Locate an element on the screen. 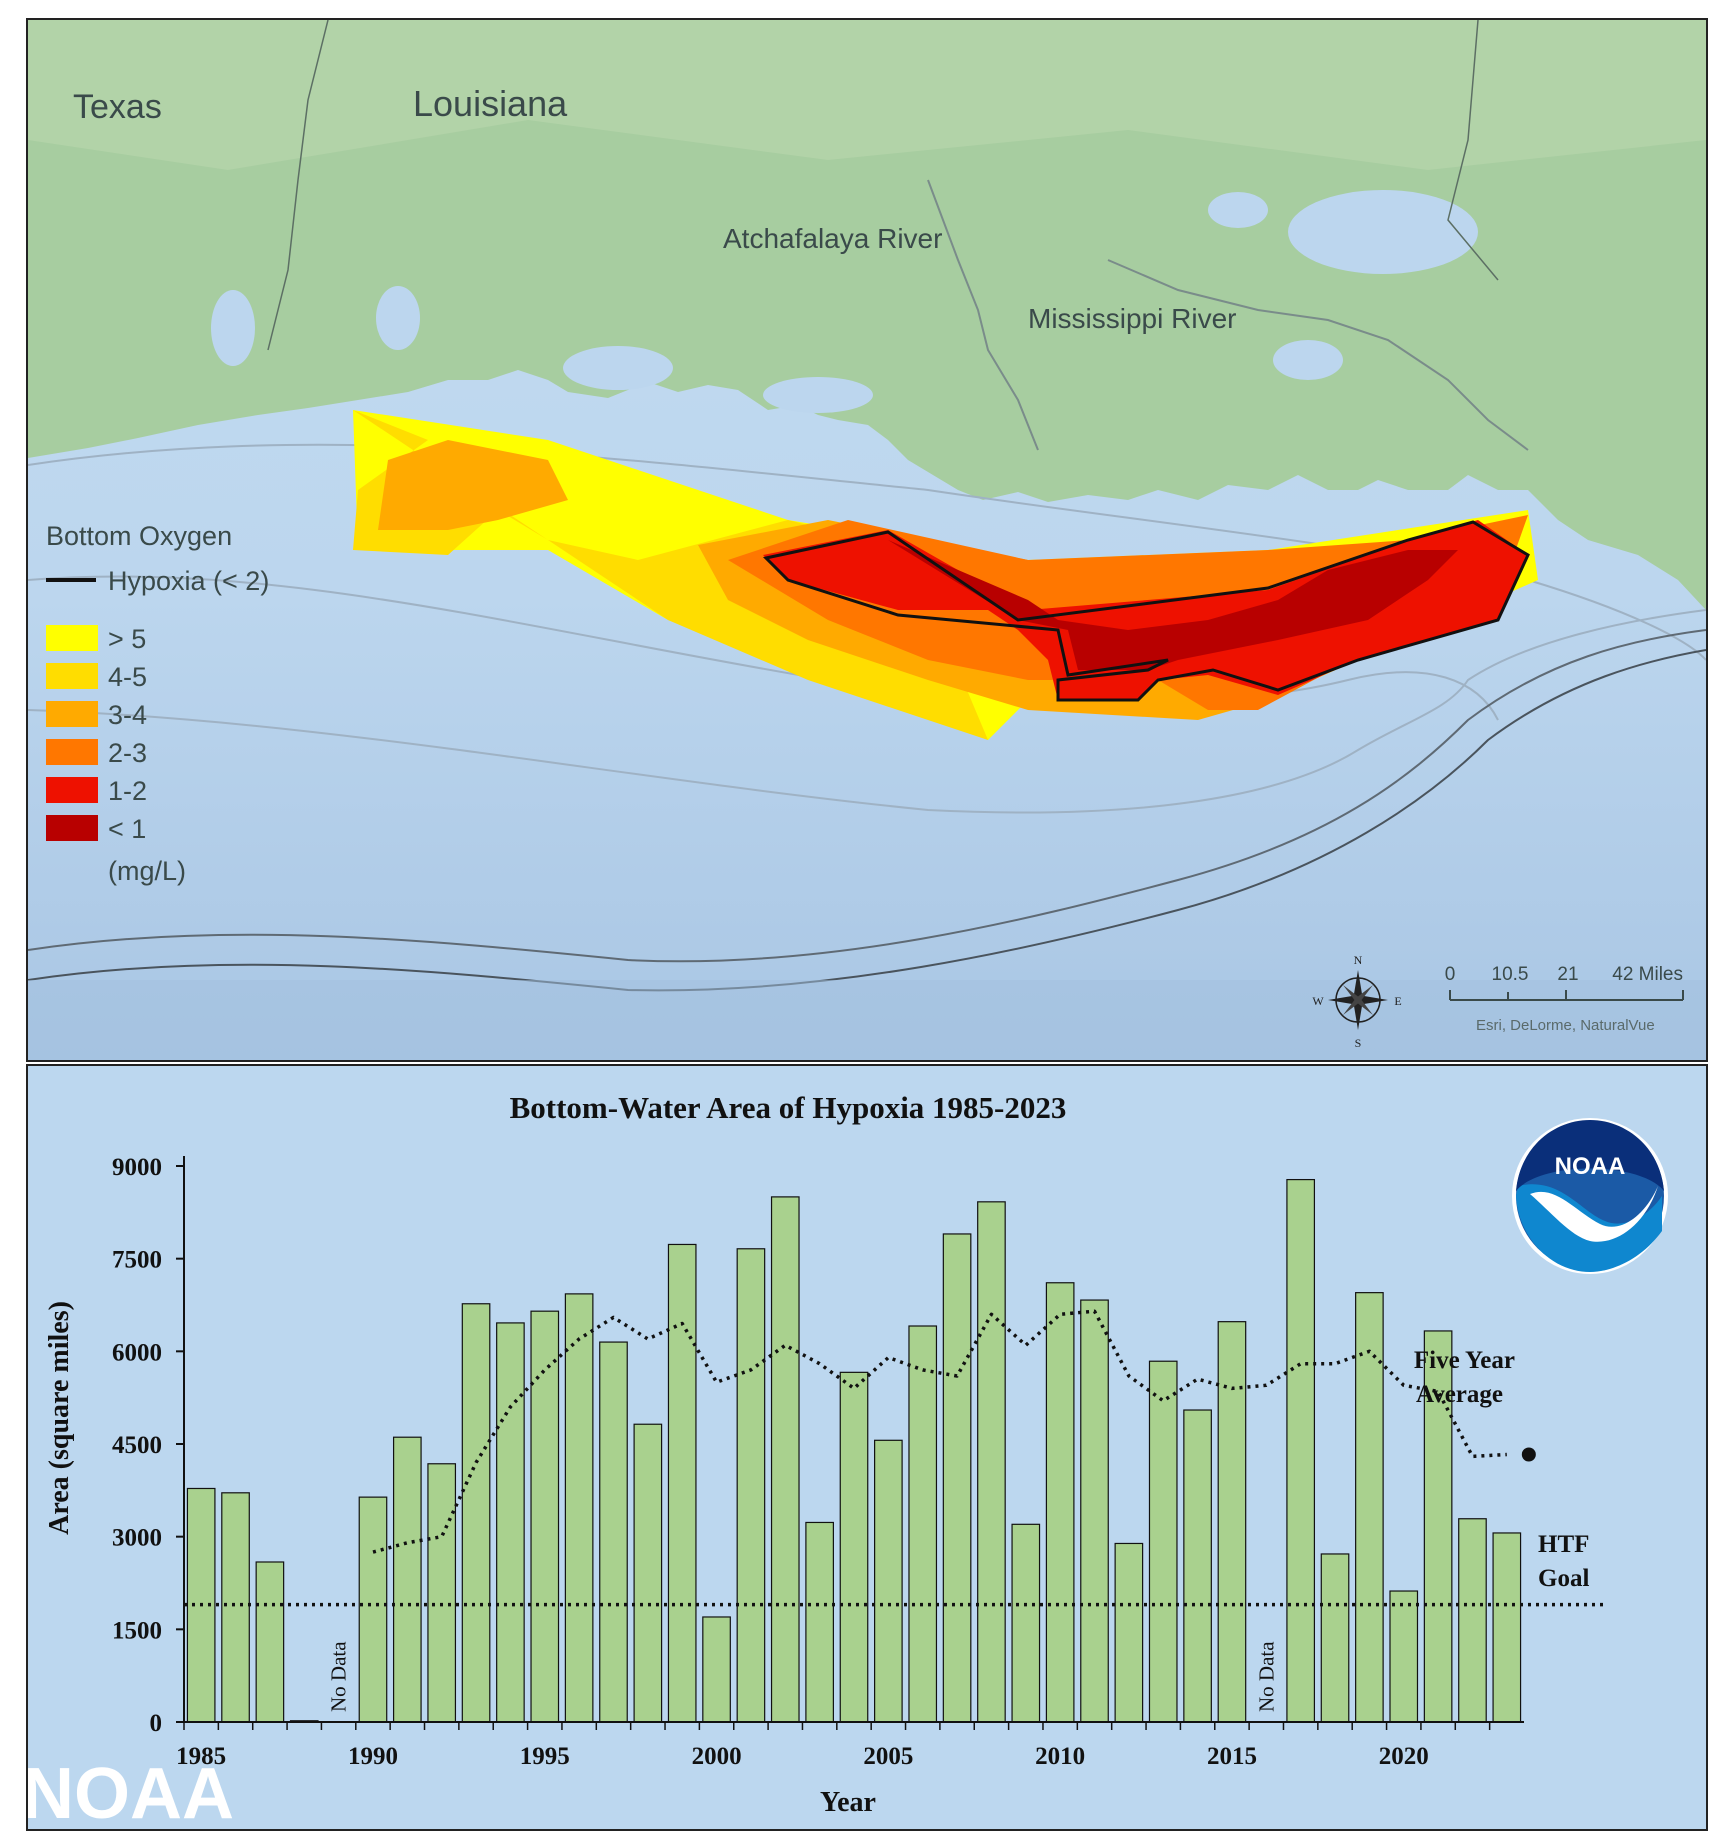  bar-1986 is located at coordinates (235, 1607).